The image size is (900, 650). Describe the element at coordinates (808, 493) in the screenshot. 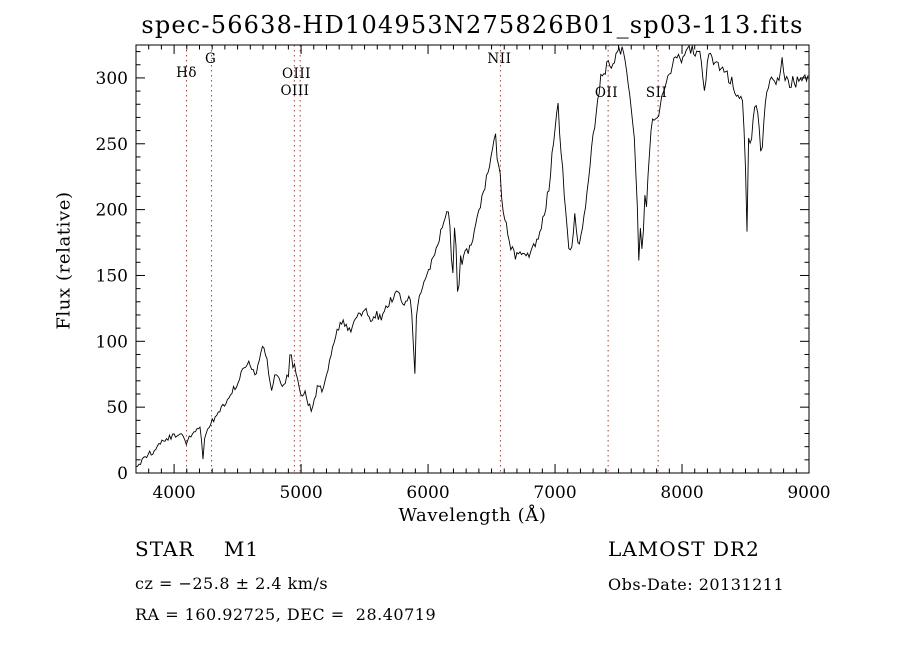

I see `x-tick-label: 9000` at that location.